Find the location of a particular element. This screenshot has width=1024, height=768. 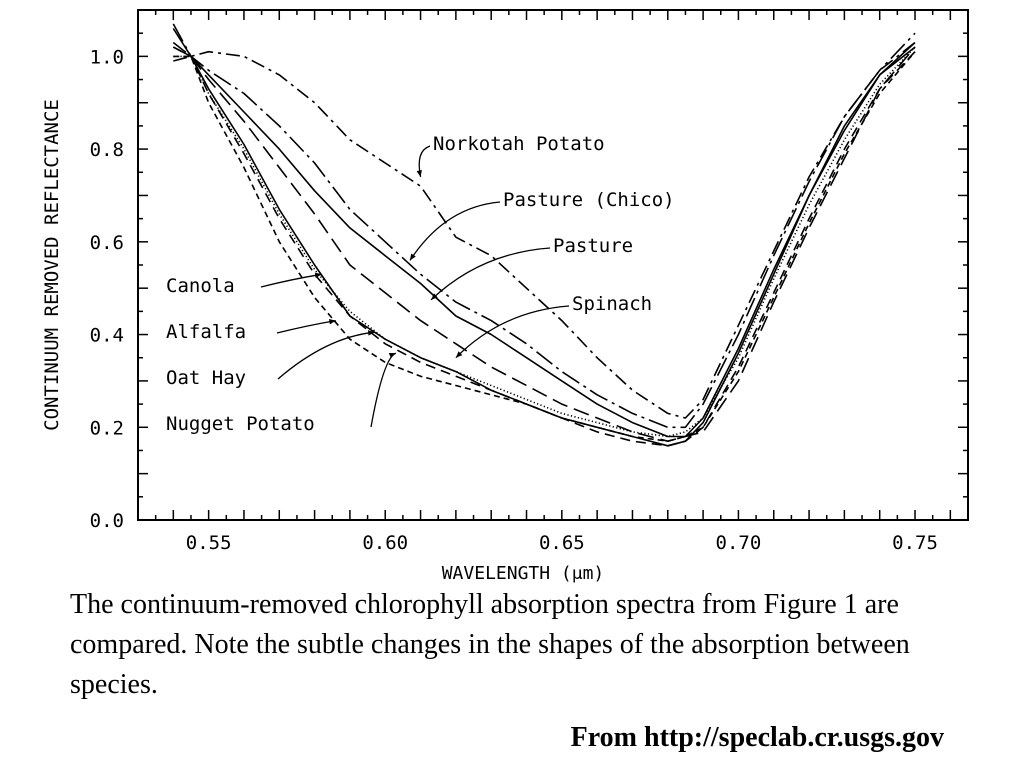

y-tick-label: 0.8 is located at coordinates (107, 150).